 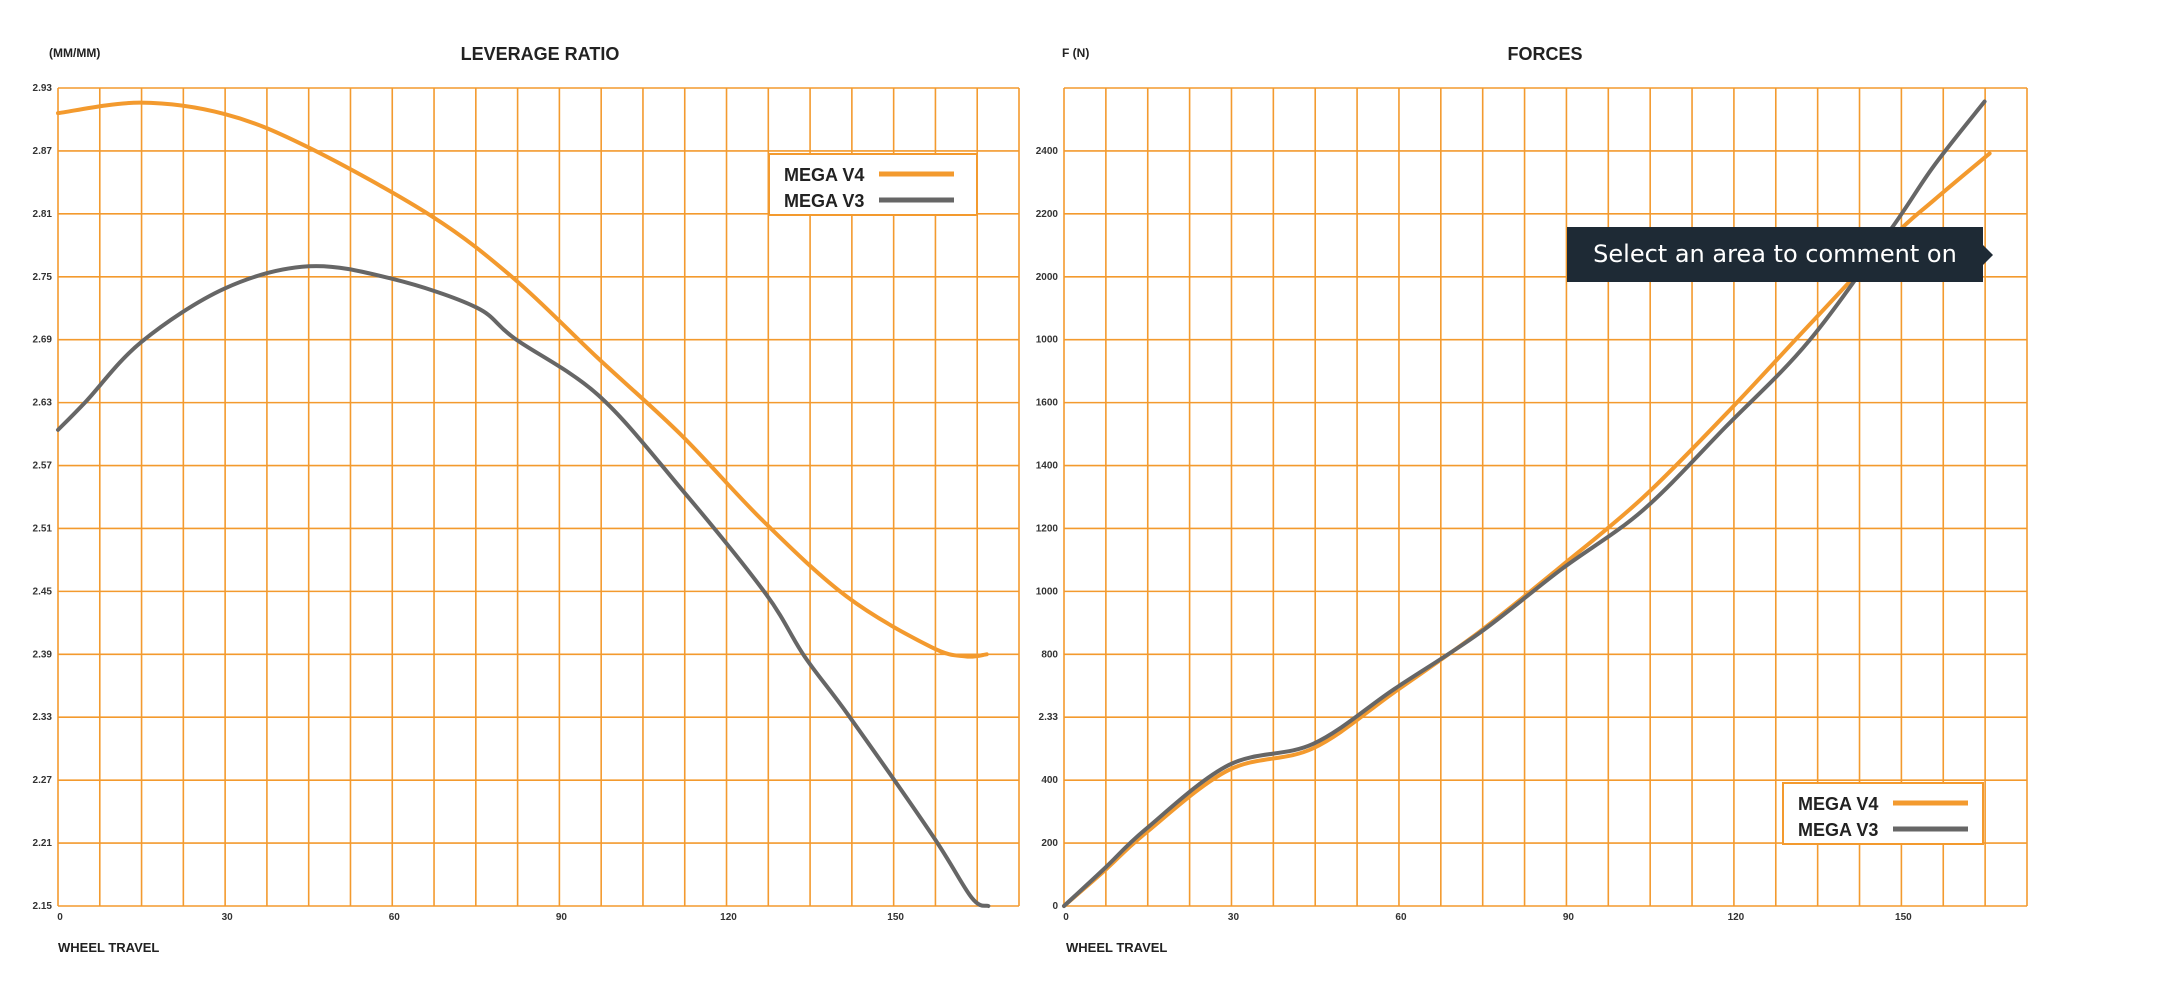 I want to click on y-tick-label: 400, so click(x=1049, y=780).